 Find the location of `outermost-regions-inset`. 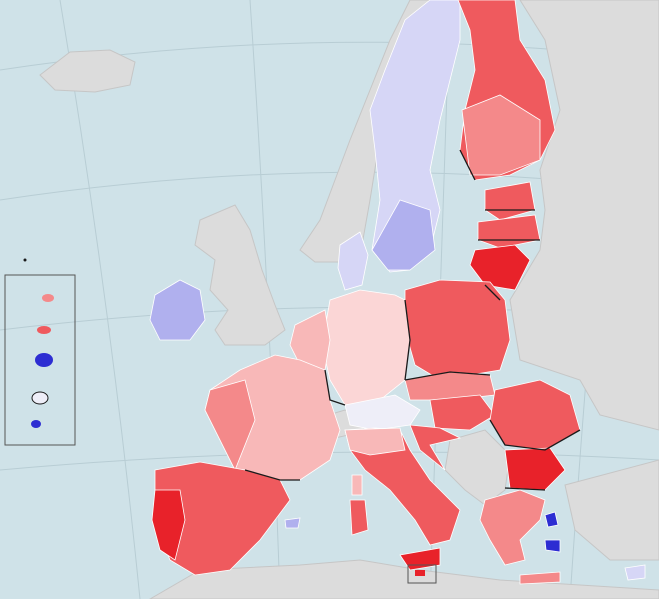

outermost-regions-inset is located at coordinates (40, 352).